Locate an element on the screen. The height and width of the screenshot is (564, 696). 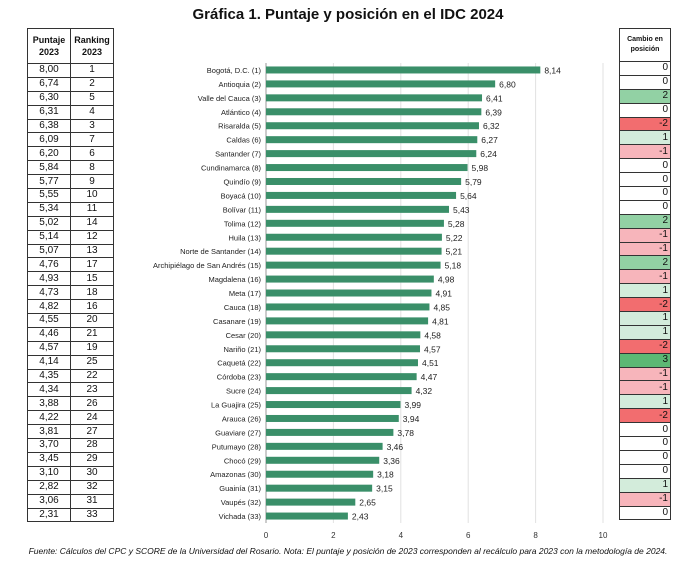
ranking-cell: 12 is located at coordinates (92, 237).